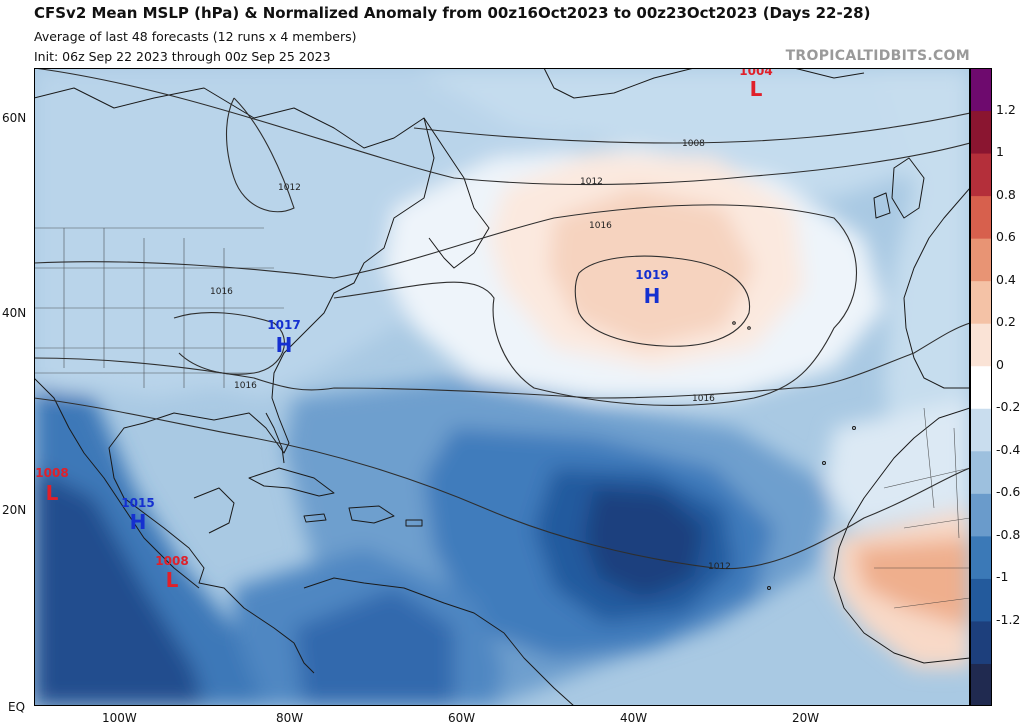 This screenshot has height=727, width=1024. What do you see at coordinates (1006, 237) in the screenshot?
I see `colorbar-label: 0.6` at bounding box center [1006, 237].